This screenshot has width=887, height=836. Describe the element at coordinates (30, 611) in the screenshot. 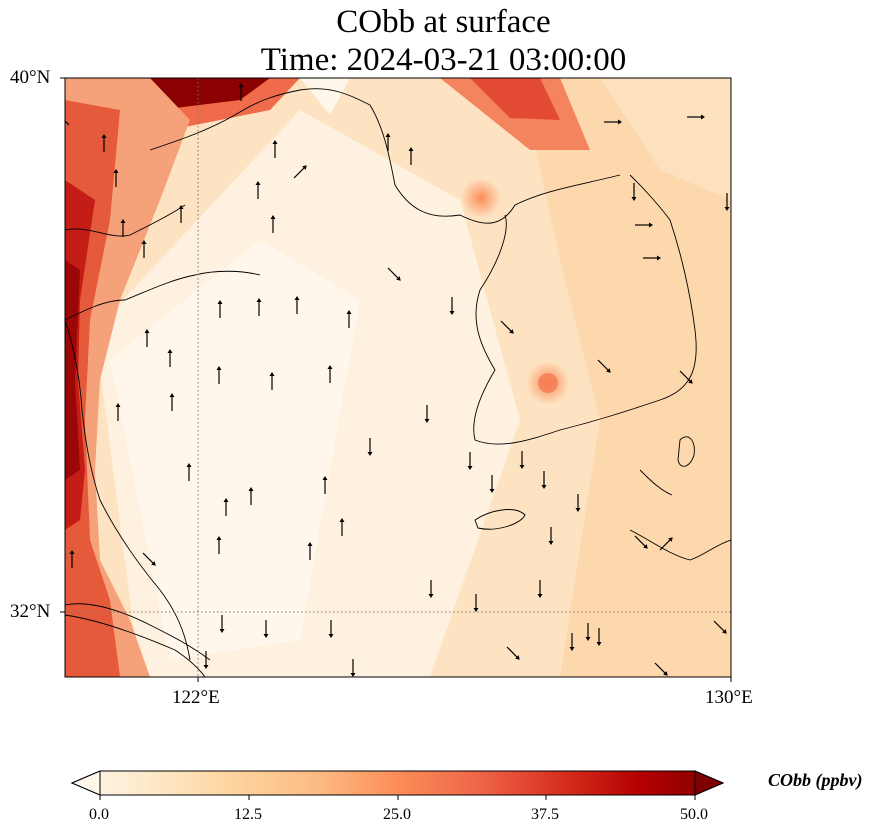

I see `lat-label-32n: 32°N` at that location.